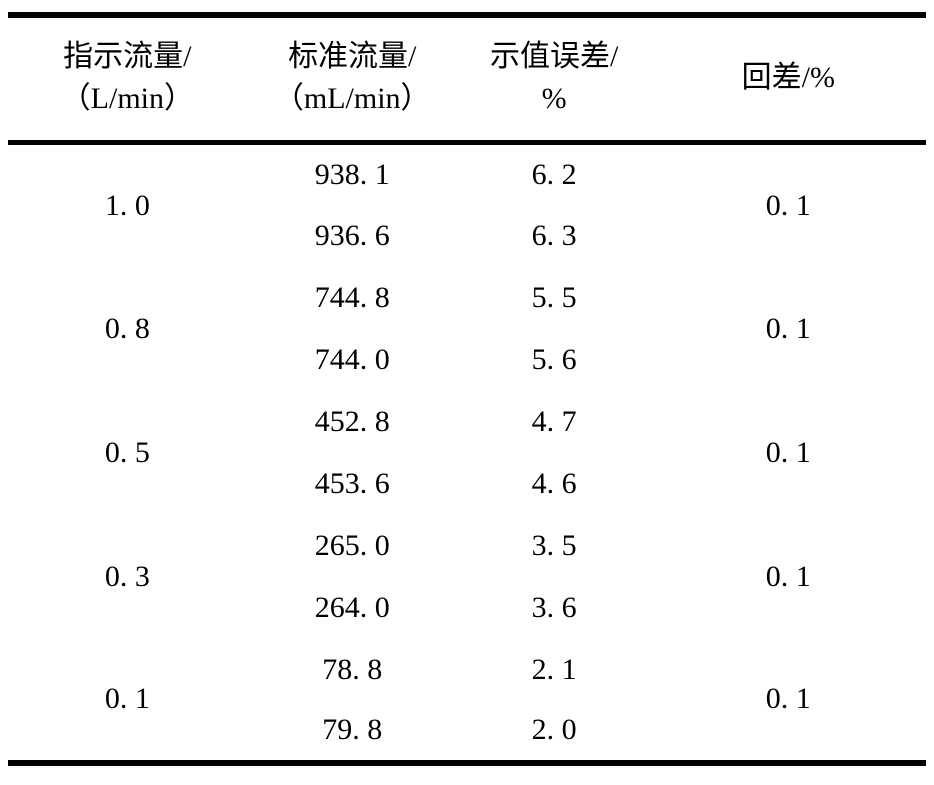 The width and height of the screenshot is (934, 785). I want to click on header-label-line1: 标准流量/, so click(352, 56).